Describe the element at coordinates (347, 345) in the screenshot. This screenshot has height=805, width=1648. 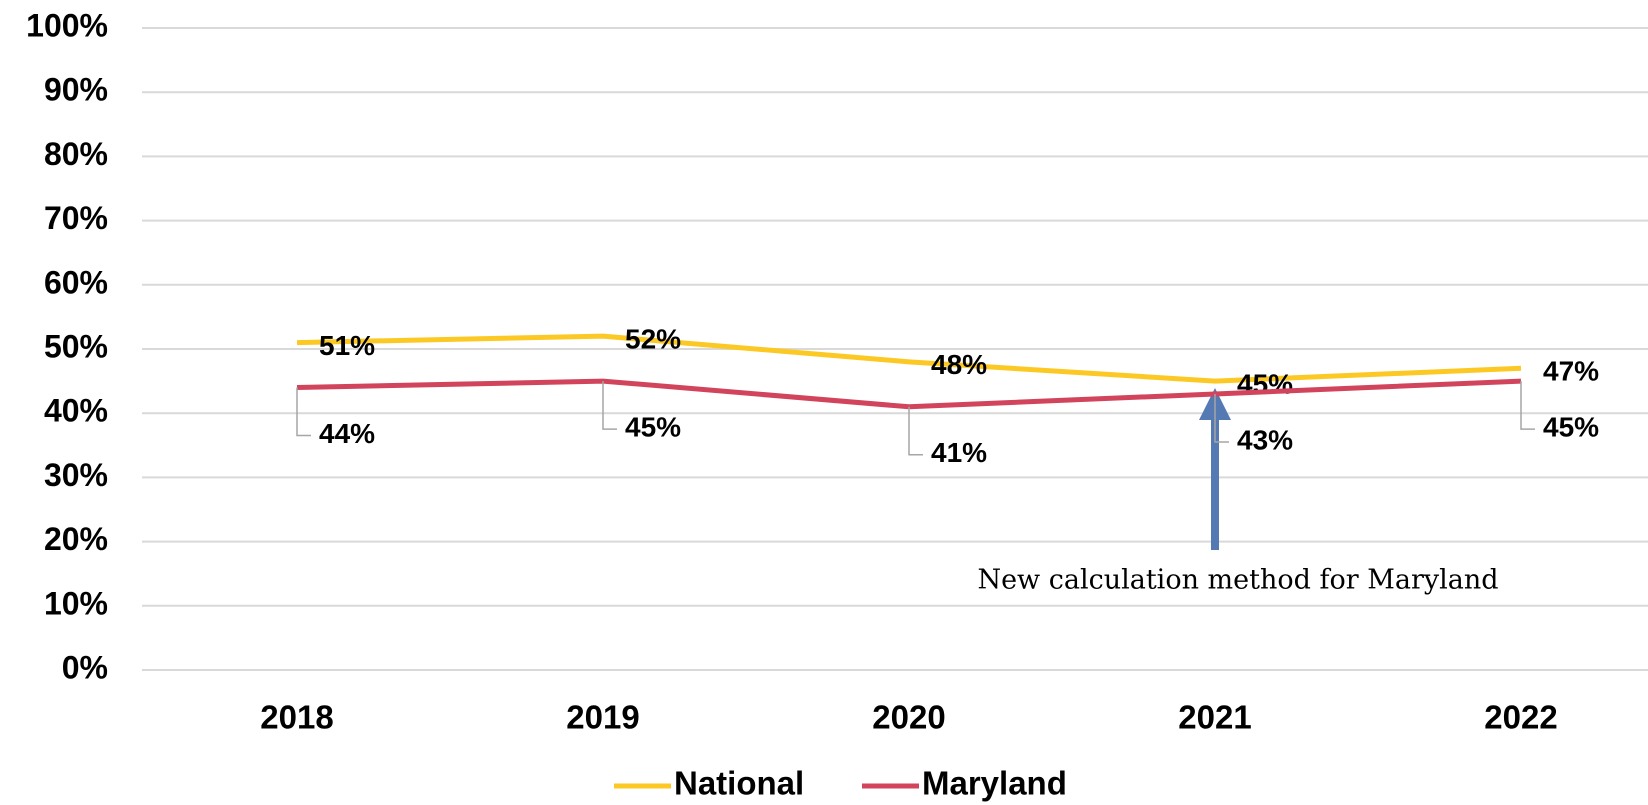
I see `data-label: 51%` at that location.